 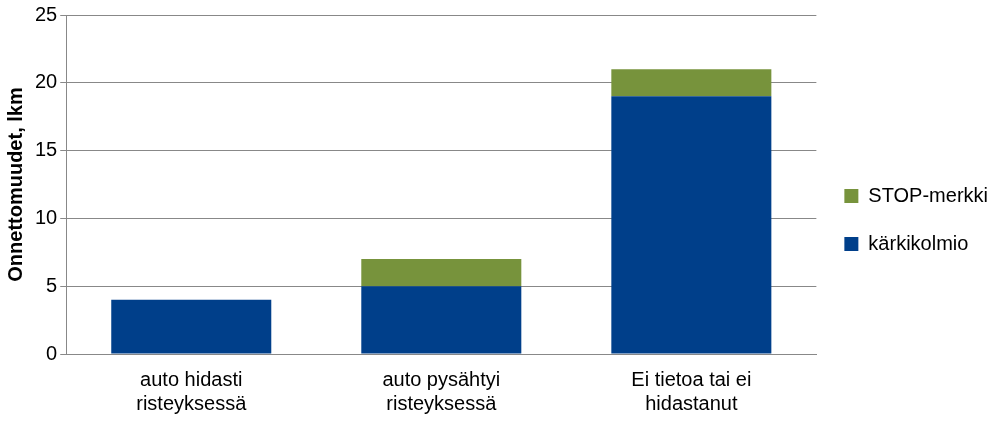 What do you see at coordinates (46, 81) in the screenshot?
I see `y-tick-label: 20` at bounding box center [46, 81].